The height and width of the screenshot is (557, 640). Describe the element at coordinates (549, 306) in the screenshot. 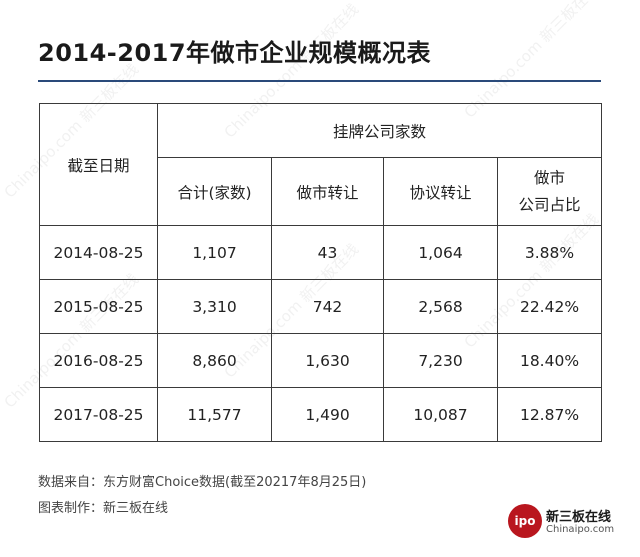

I see `cell-ratio: 22.42%` at that location.